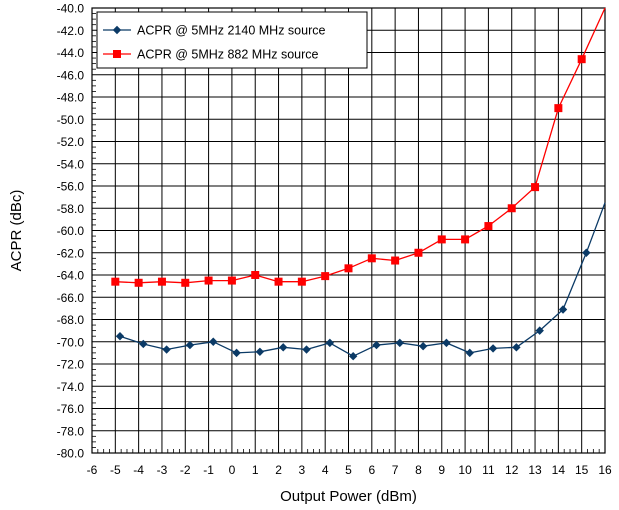 The height and width of the screenshot is (510, 619). Describe the element at coordinates (535, 470) in the screenshot. I see `x-tick-label: 13` at that location.